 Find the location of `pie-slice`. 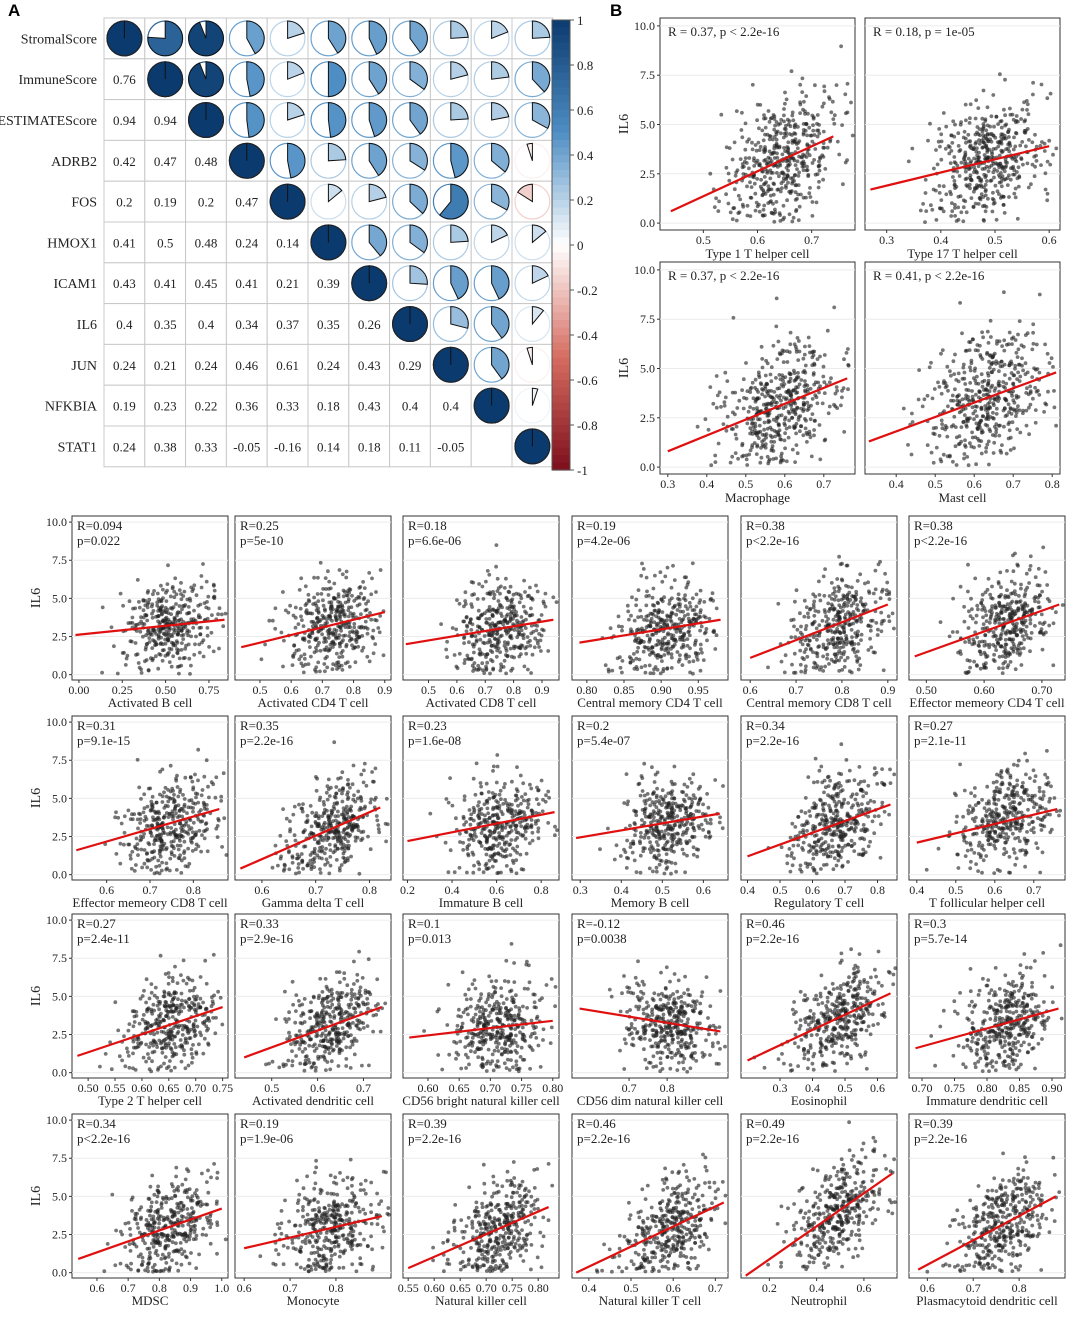

pie-slice is located at coordinates (296, 30).